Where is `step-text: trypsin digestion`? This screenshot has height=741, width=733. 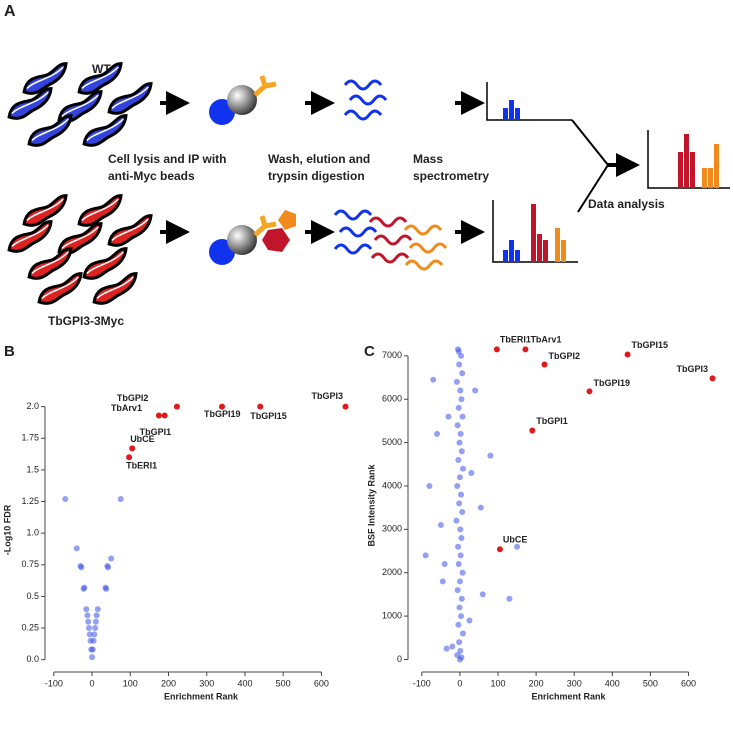
step-text: trypsin digestion is located at coordinates (316, 176).